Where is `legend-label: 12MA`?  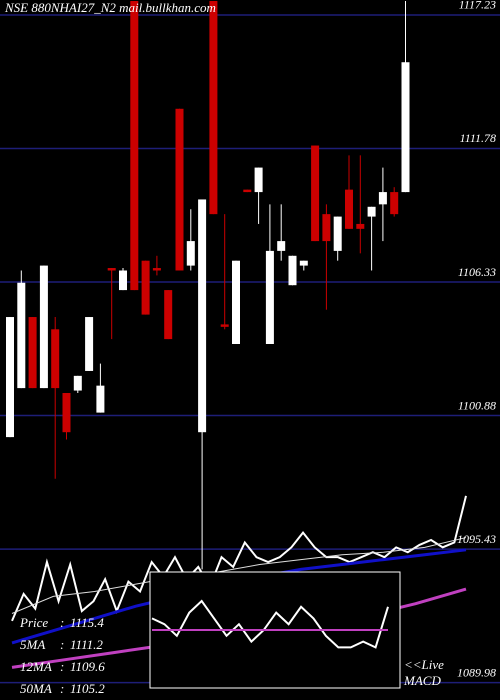 legend-label: 12MA is located at coordinates (36, 666).